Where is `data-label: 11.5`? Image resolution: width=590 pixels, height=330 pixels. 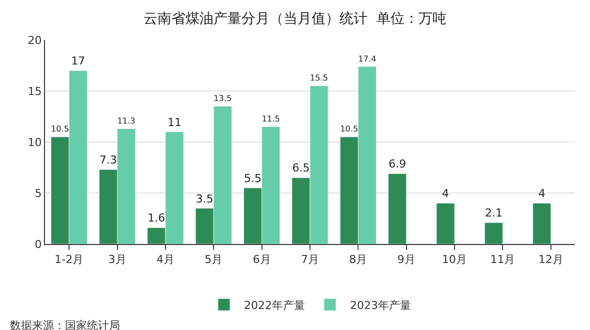
data-label: 11.5 is located at coordinates (271, 118).